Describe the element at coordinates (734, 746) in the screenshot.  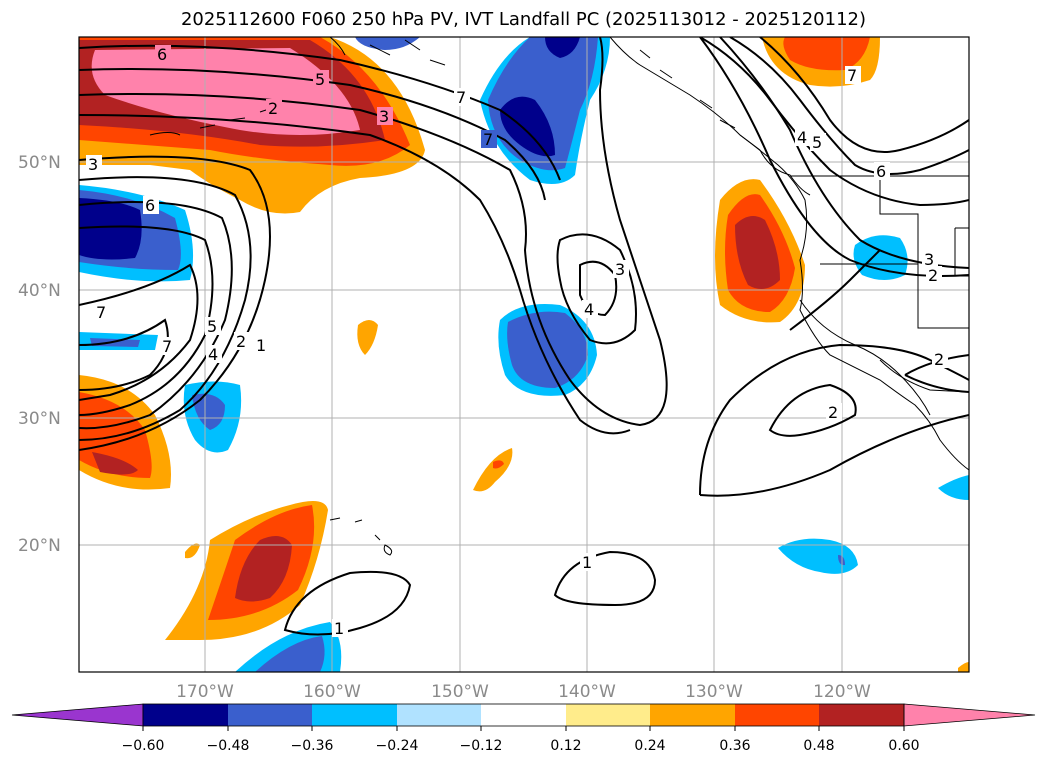
I see `colorbar-tick: 0.36` at that location.